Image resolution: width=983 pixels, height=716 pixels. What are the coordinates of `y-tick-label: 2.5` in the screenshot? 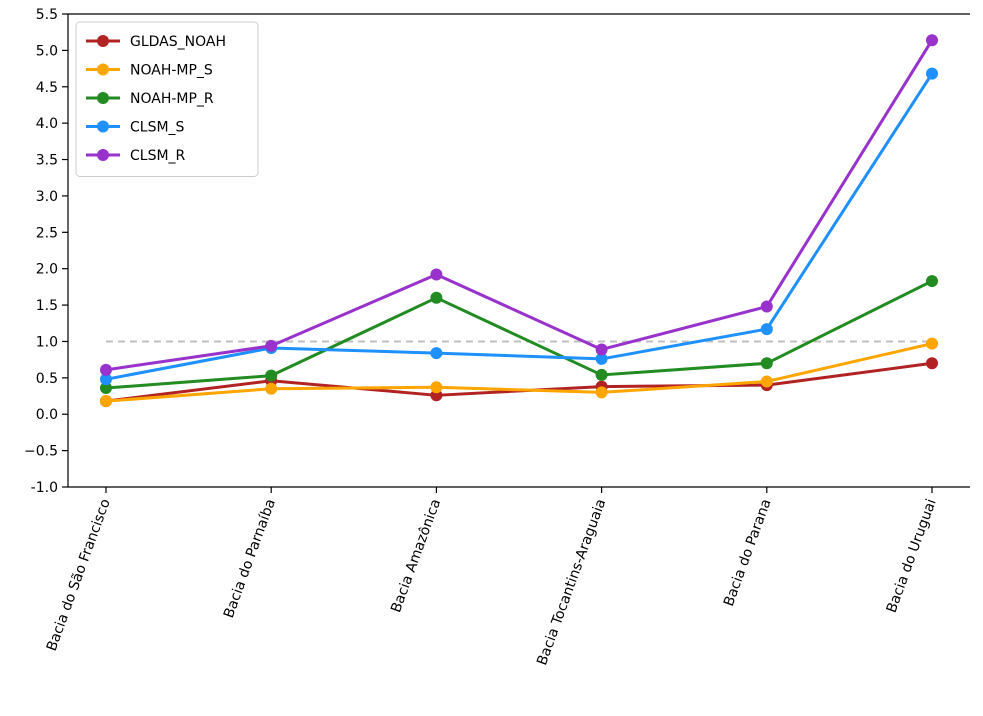 It's located at (47, 233).